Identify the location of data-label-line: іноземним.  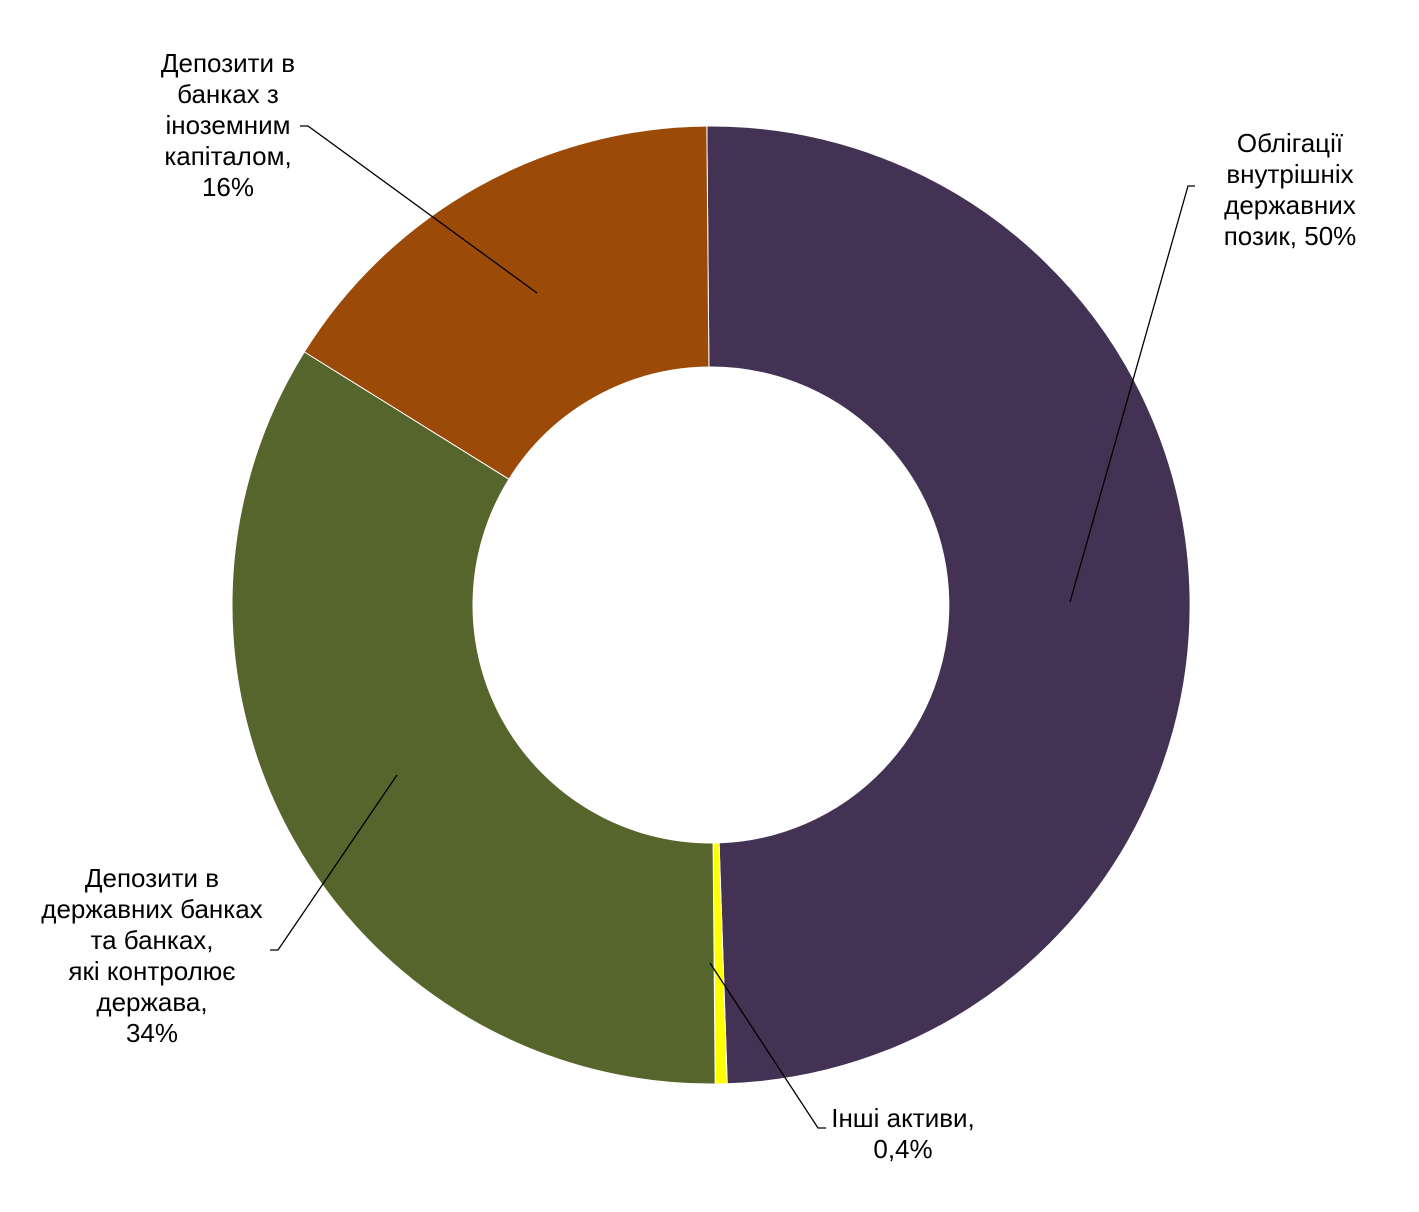
(227, 125).